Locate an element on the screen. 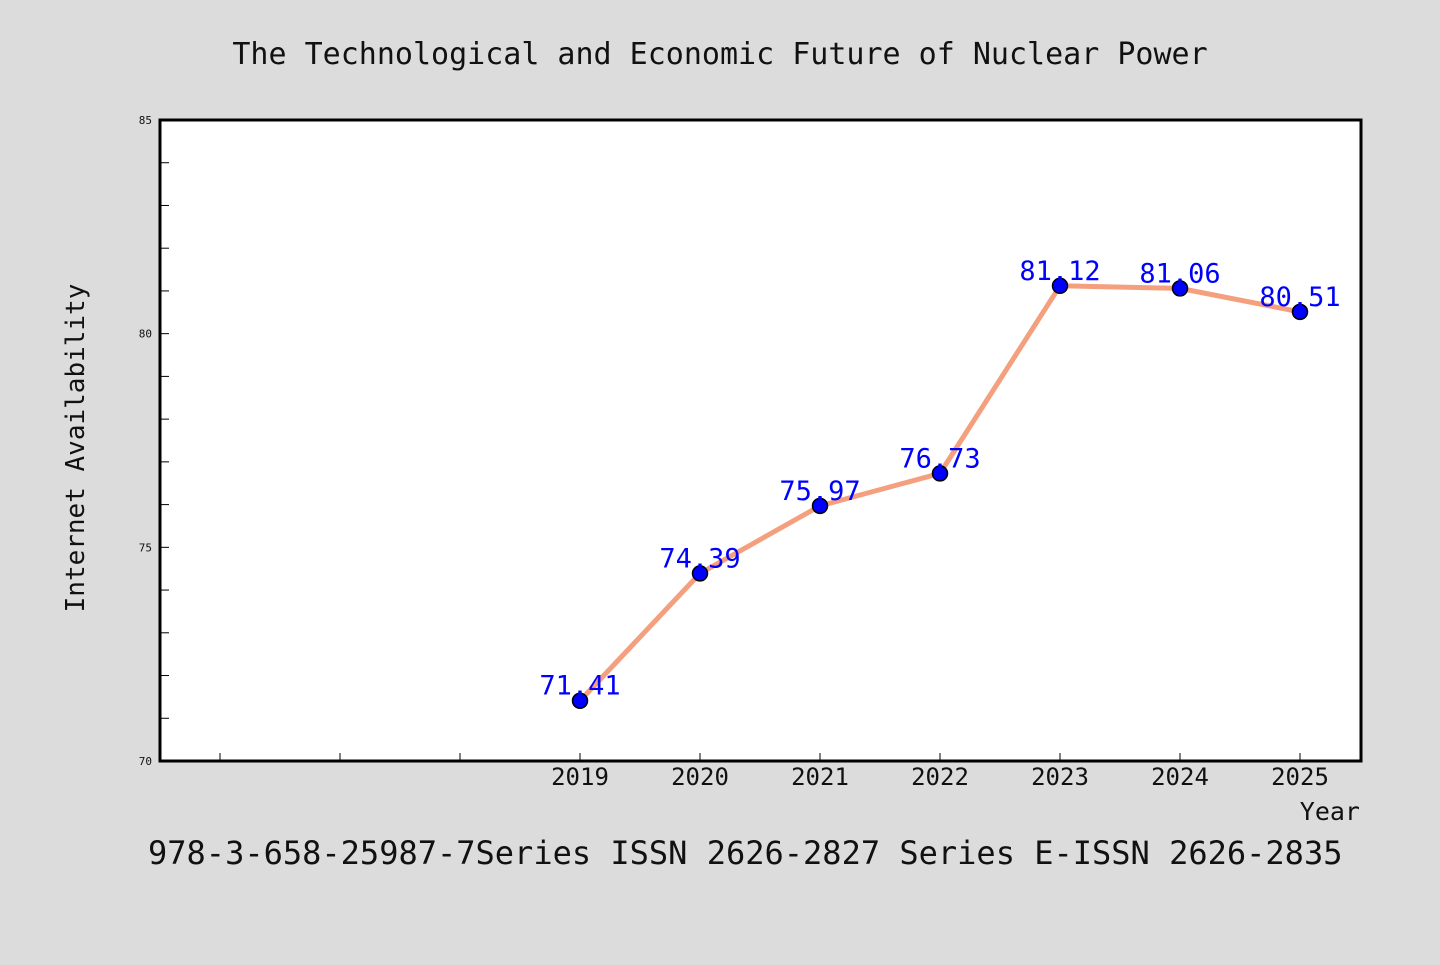 The width and height of the screenshot is (1440, 965). x-tick-label: 2020 is located at coordinates (700, 777).